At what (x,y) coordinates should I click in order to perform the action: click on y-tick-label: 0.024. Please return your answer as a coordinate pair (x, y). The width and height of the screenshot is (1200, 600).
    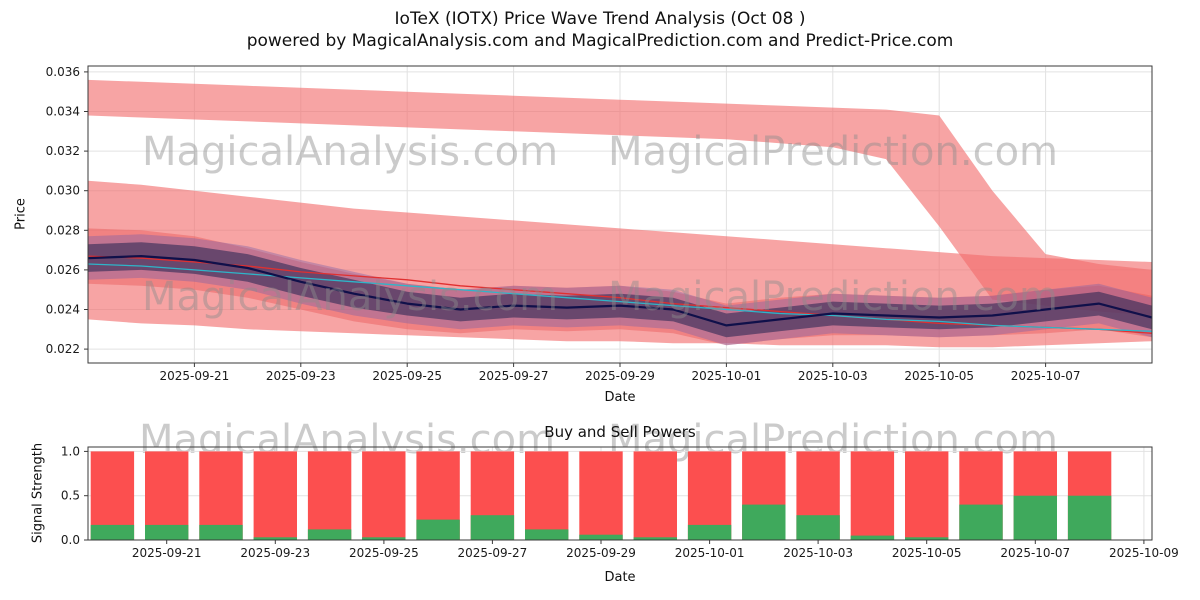
    Looking at the image, I should click on (63, 310).